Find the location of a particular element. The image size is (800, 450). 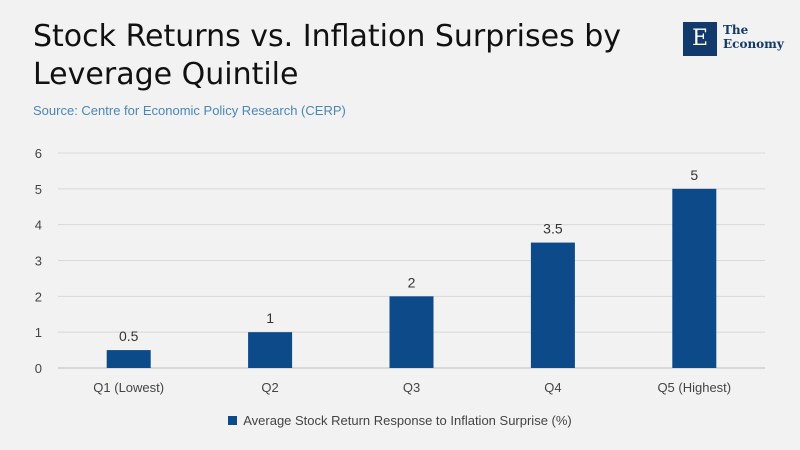

y-axis-ticks: 0 1 2 3 4 5 6 is located at coordinates (38, 261).